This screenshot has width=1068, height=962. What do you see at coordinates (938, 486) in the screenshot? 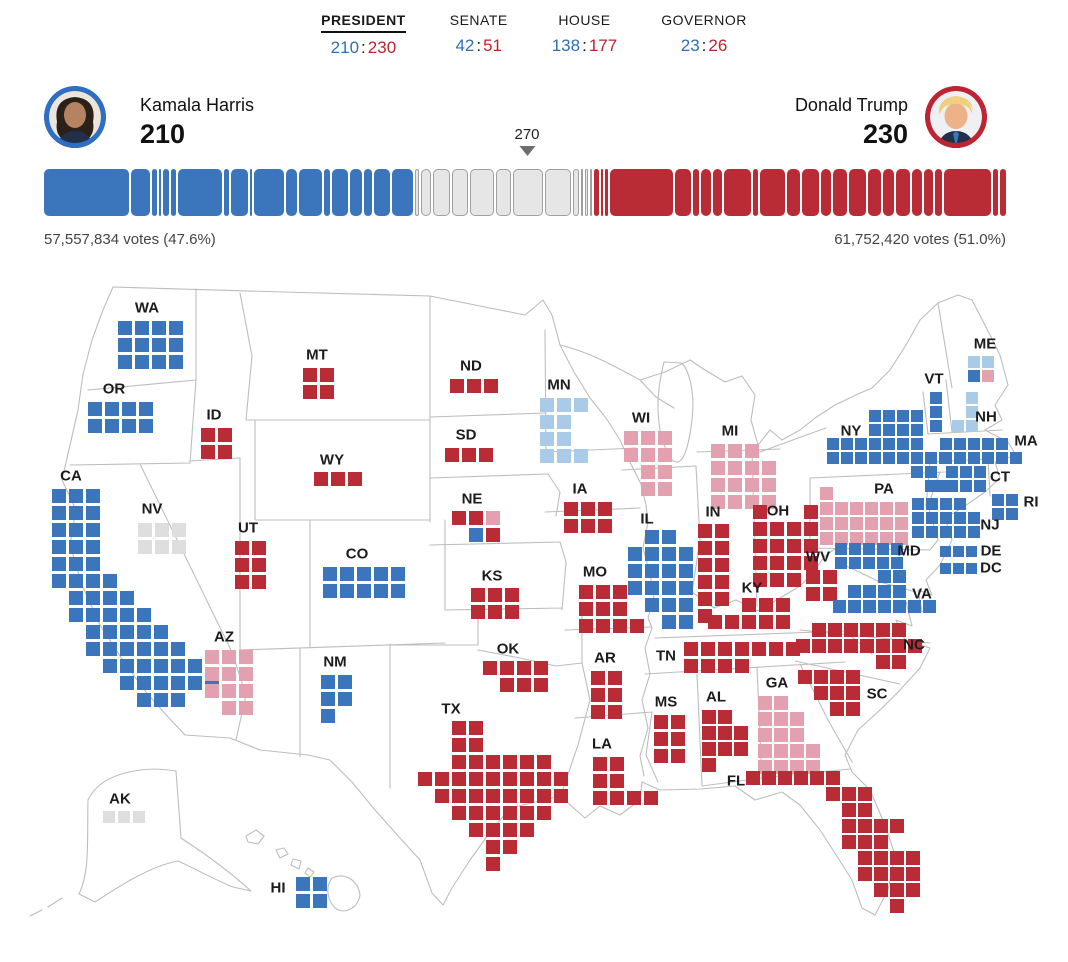
I see `ev-square-CT` at bounding box center [938, 486].